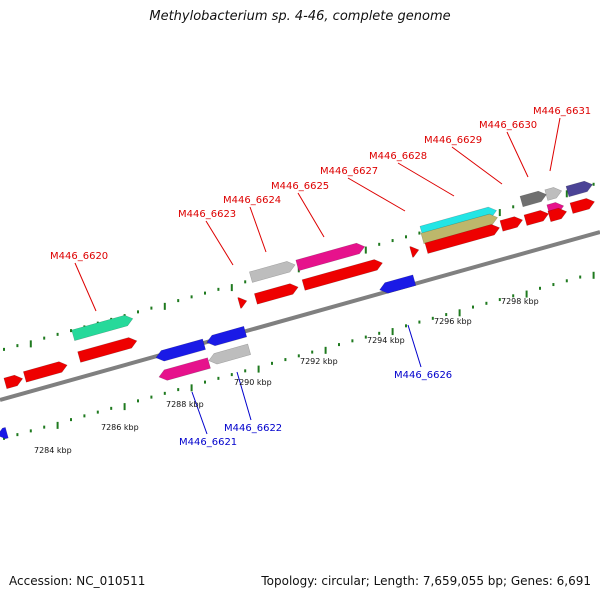 This screenshot has height=600, width=600. I want to click on gene-m446-6627-arrow, so click(414, 252).